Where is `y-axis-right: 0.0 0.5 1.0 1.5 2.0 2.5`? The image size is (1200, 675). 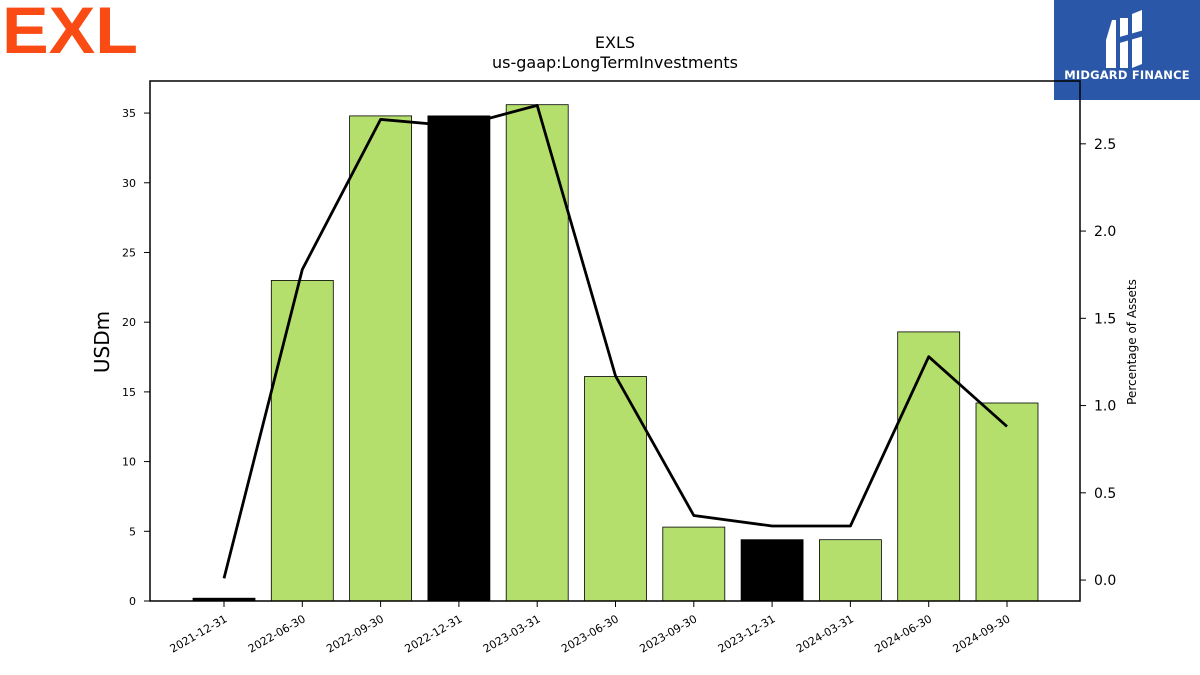 y-axis-right: 0.0 0.5 1.0 1.5 2.0 2.5 is located at coordinates (1098, 363).